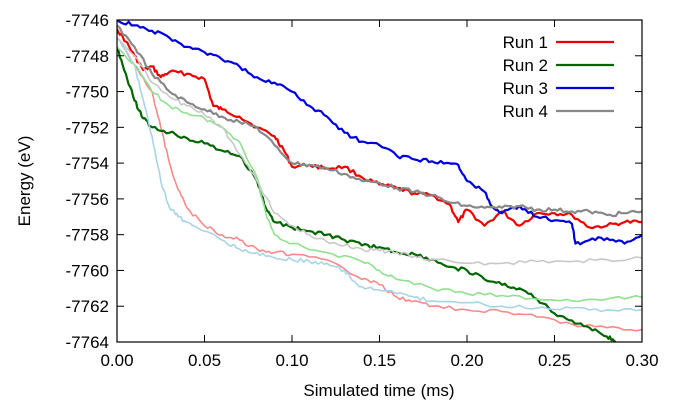 Image resolution: width=678 pixels, height=409 pixels. Describe the element at coordinates (525, 42) in the screenshot. I see `legend-label: Run 1` at that location.